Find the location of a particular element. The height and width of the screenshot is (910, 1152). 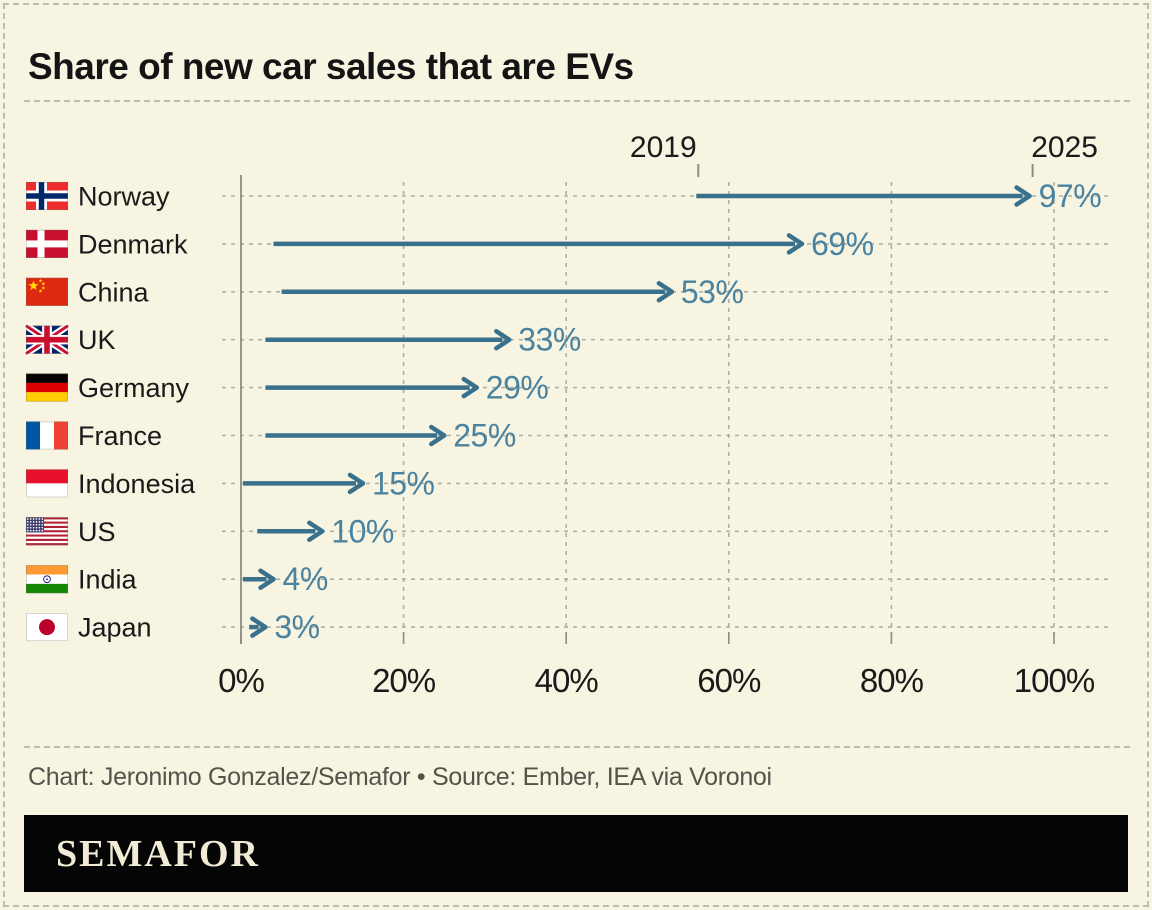

footer-separator is located at coordinates (577, 747).